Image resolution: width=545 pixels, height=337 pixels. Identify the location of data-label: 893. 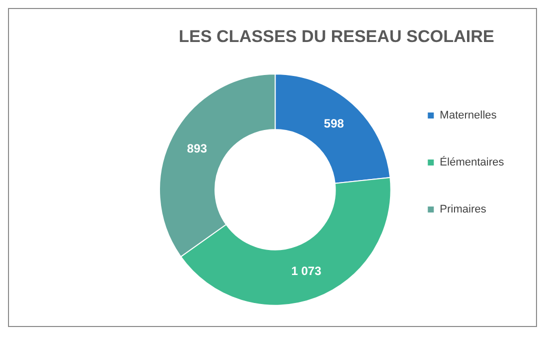
(197, 149).